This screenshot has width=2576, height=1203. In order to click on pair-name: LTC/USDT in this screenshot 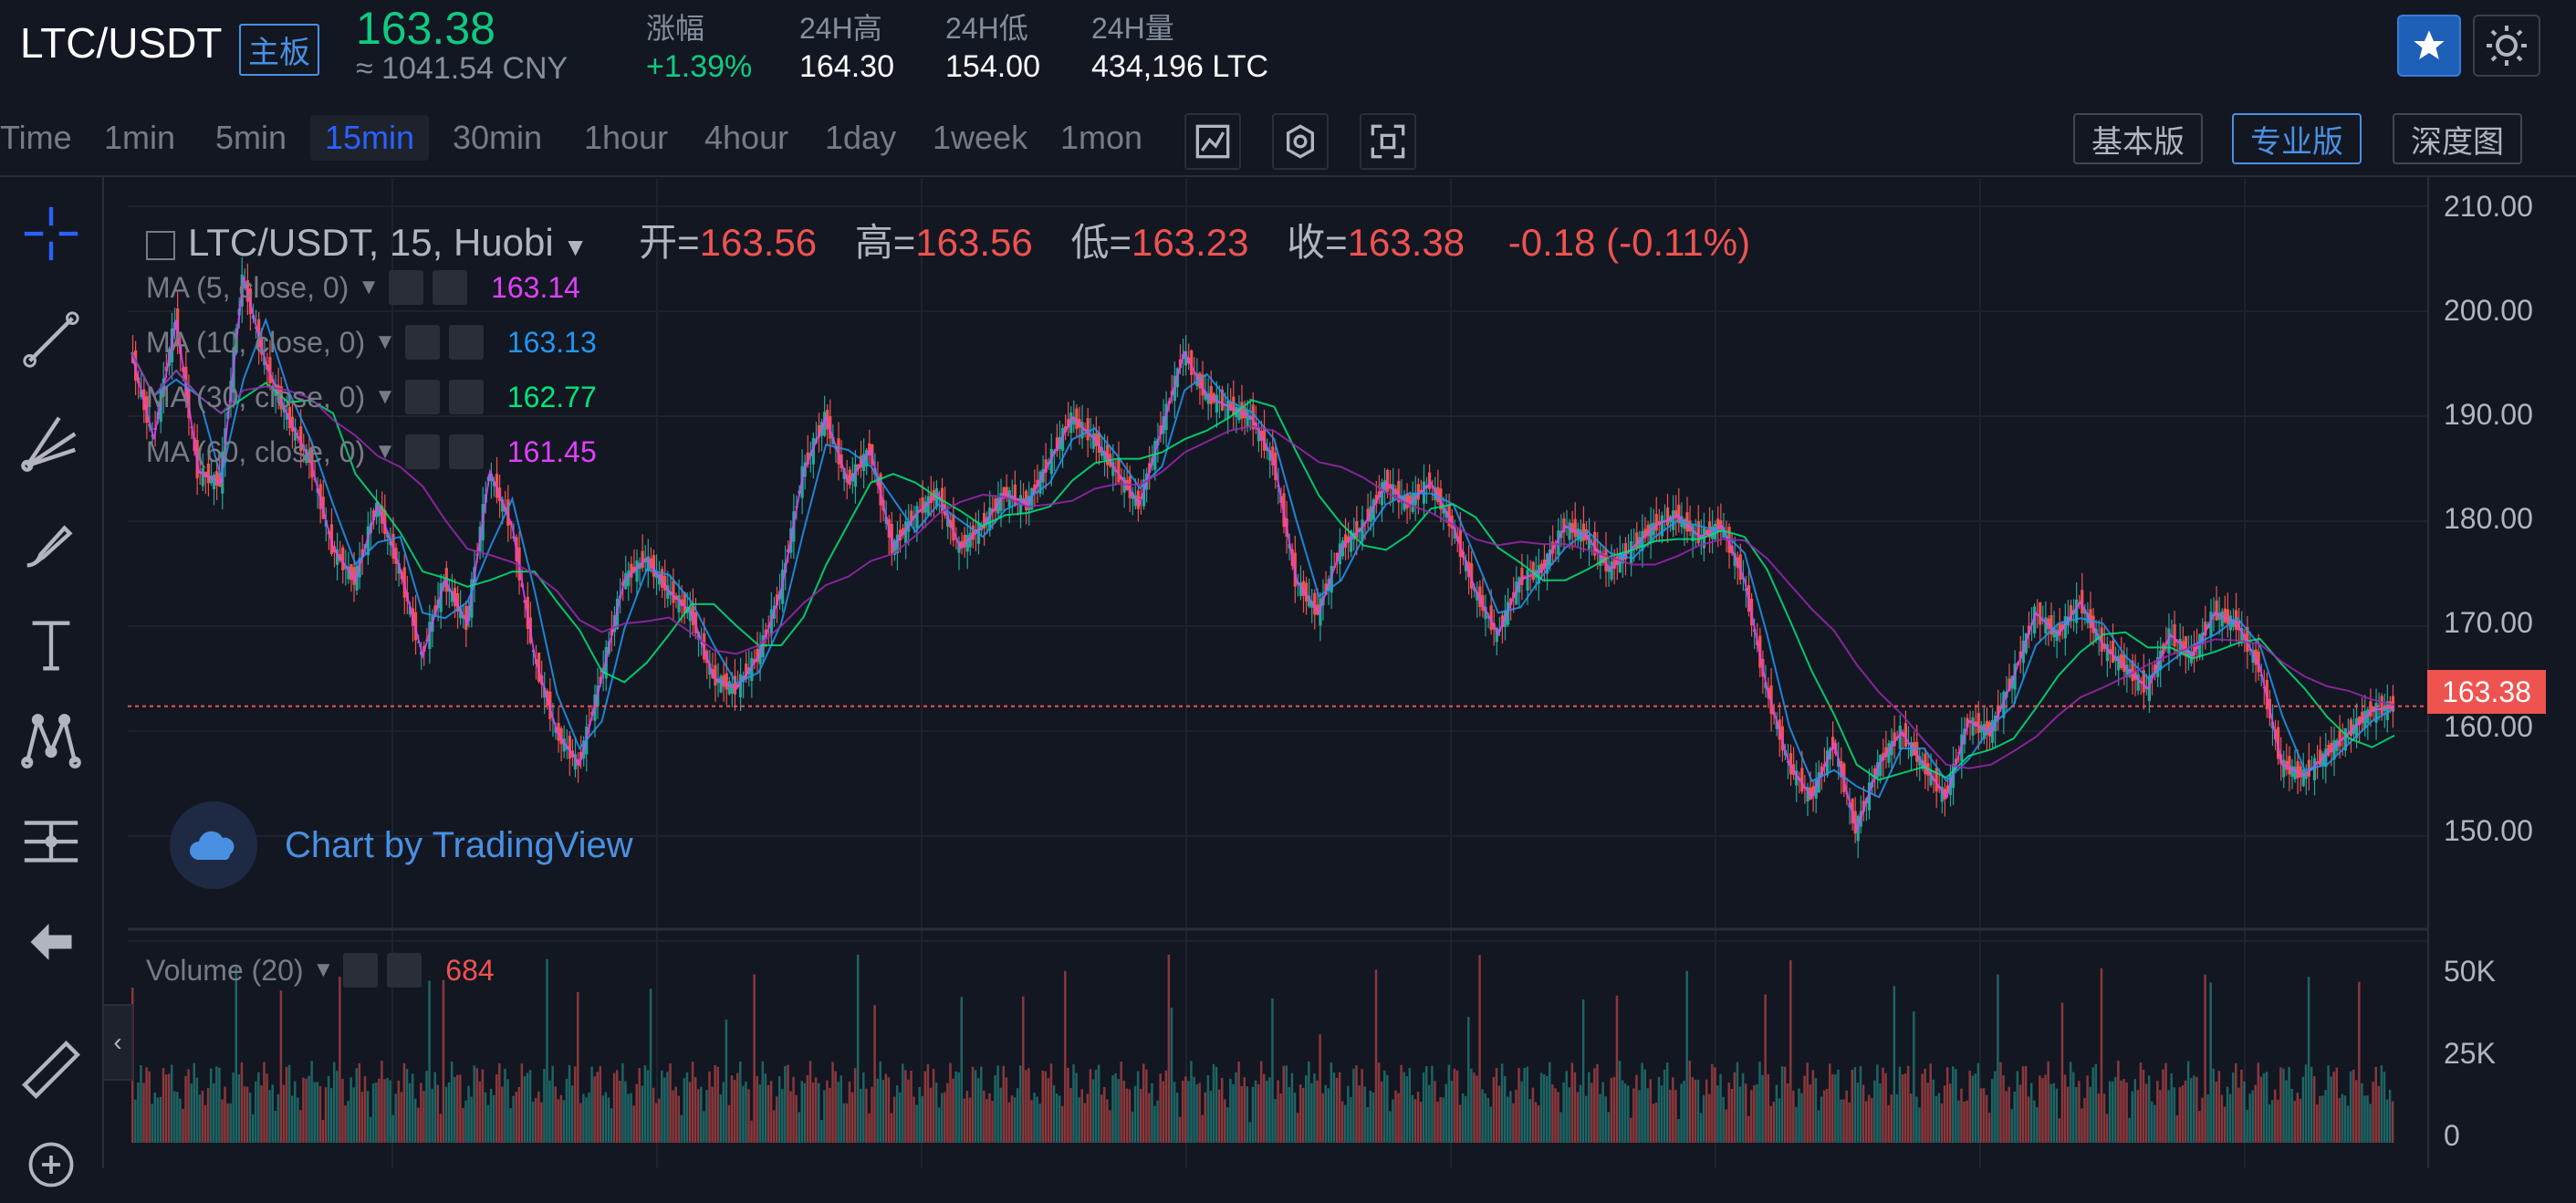, I will do `click(121, 43)`.